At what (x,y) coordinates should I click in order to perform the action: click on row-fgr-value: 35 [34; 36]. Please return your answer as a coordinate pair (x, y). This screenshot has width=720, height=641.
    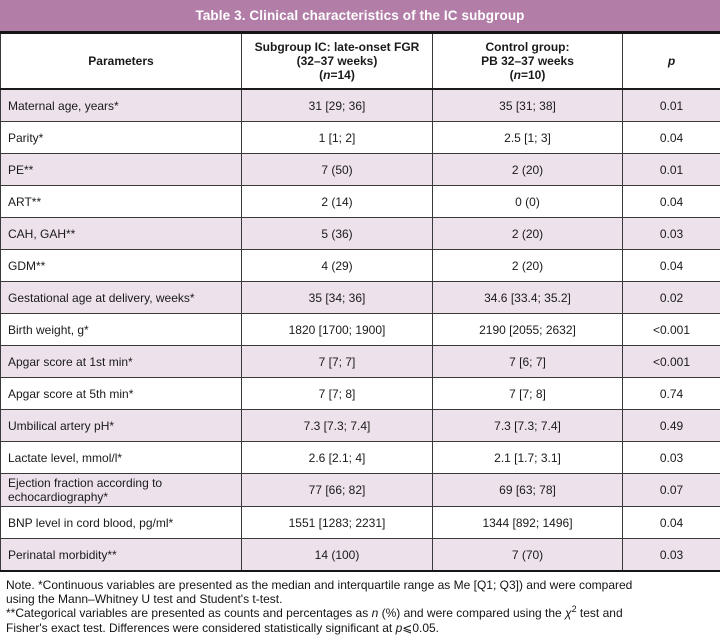
    Looking at the image, I should click on (337, 298).